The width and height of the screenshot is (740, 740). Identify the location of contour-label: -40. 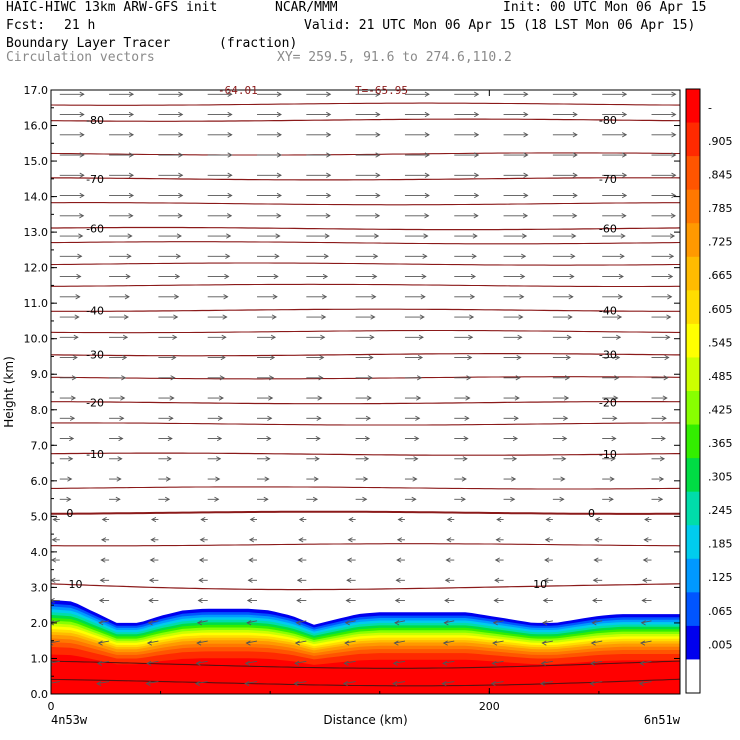
(608, 310).